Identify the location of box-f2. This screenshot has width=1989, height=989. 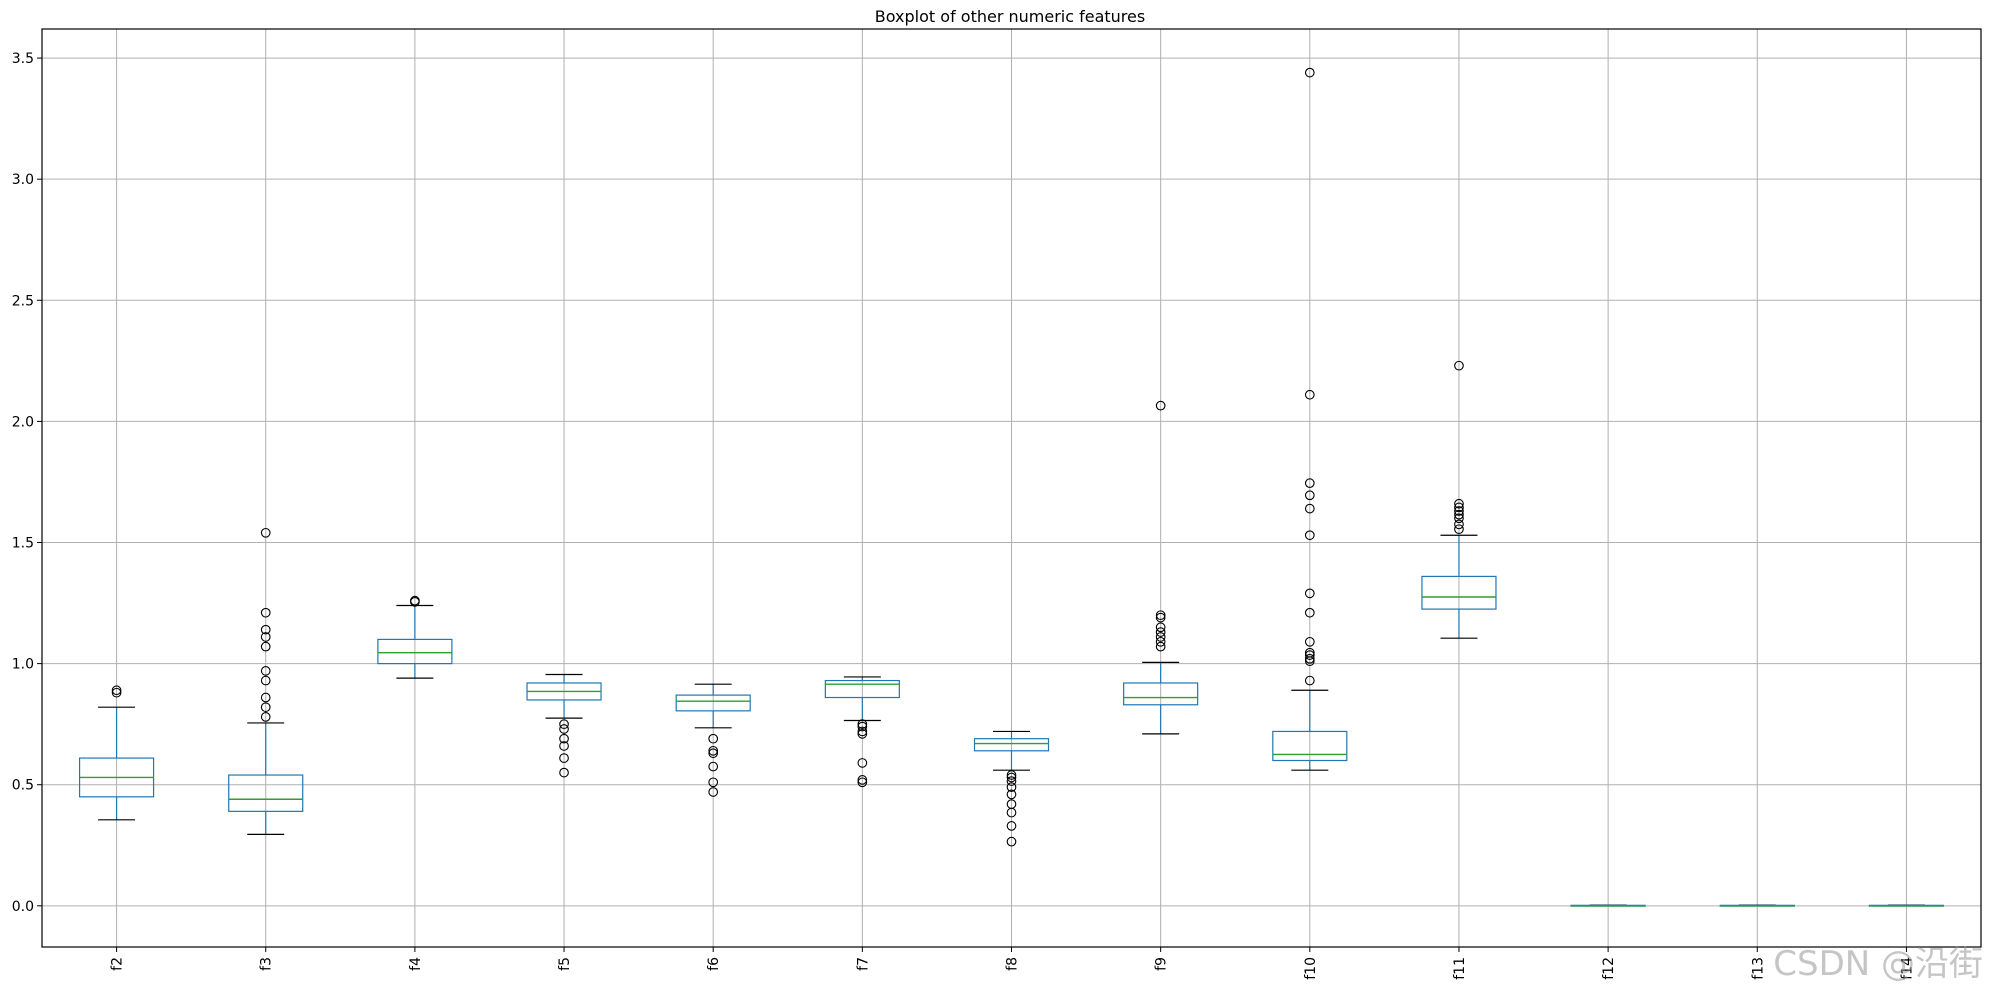
(116, 753).